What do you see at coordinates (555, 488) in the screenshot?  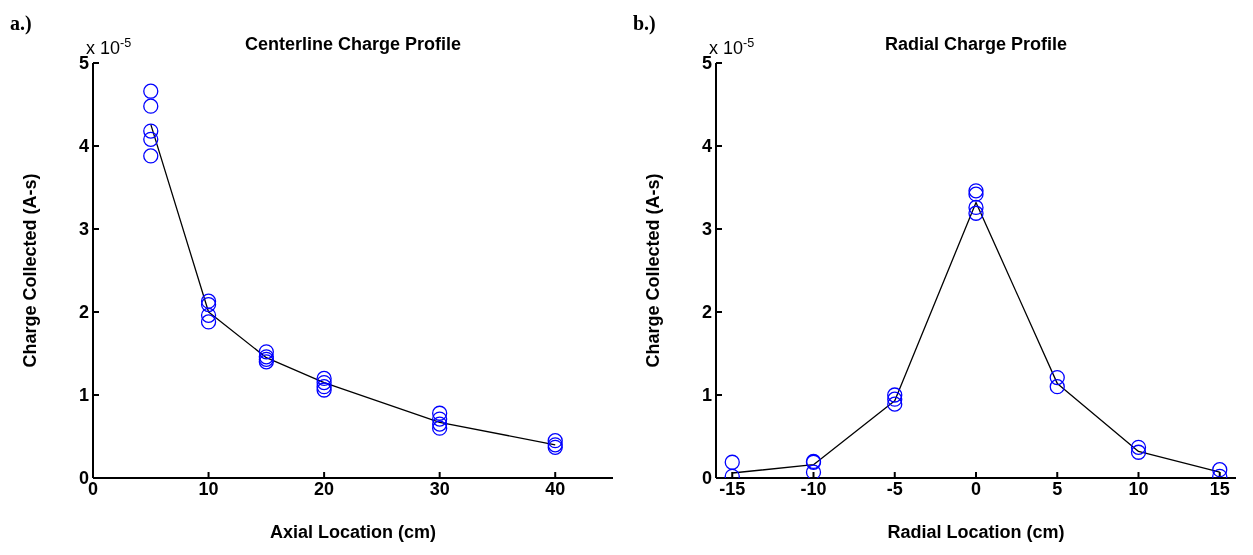 I see `x-tick-label: 40` at bounding box center [555, 488].